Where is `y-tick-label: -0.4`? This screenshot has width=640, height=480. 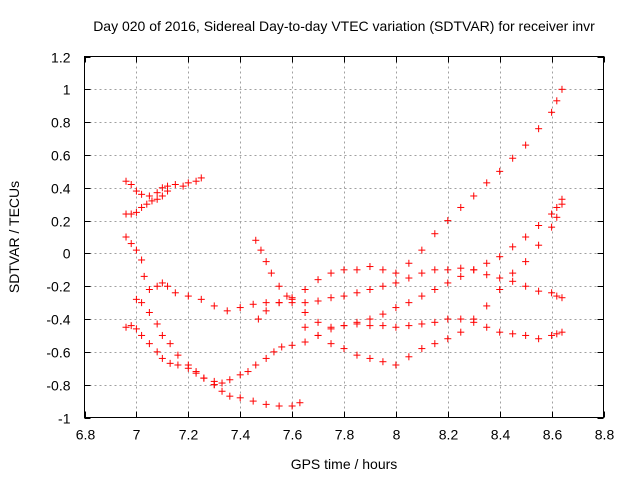
y-tick-label: -0.4 is located at coordinates (58, 320).